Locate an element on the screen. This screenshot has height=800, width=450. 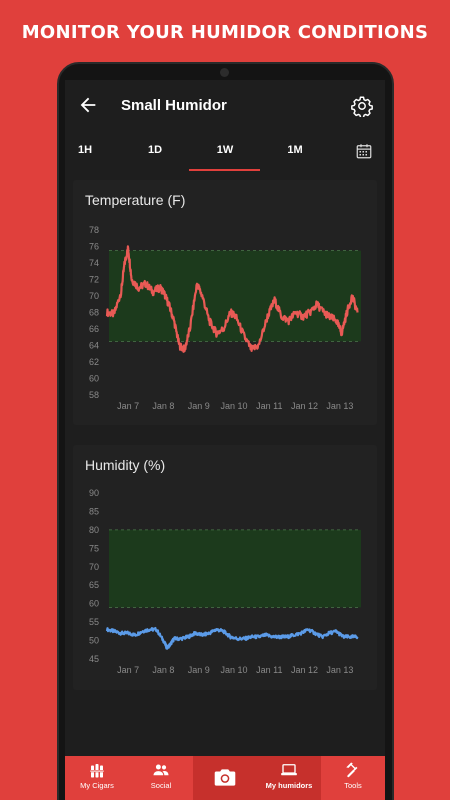
nav-my-cigars: My Cigars is located at coordinates (97, 778).